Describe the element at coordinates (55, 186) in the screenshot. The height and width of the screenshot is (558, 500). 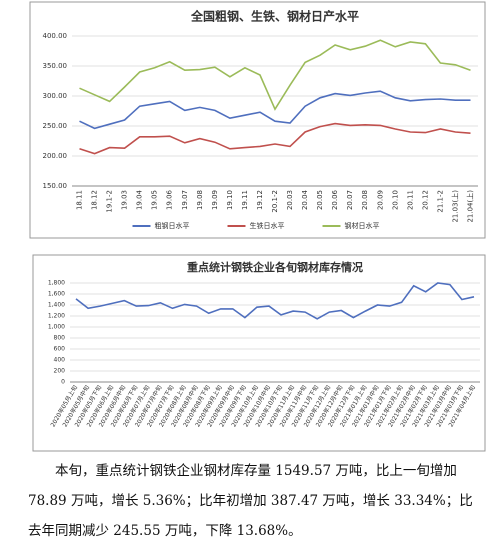
I see `y-tick-label: 150.00` at that location.